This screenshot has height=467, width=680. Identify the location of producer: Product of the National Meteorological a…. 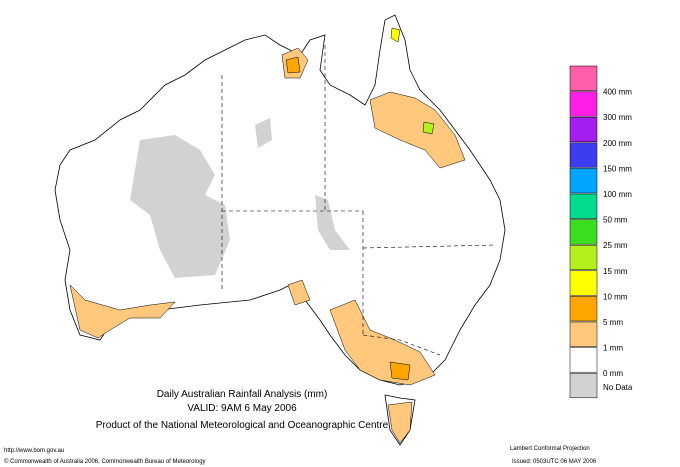
(242, 425).